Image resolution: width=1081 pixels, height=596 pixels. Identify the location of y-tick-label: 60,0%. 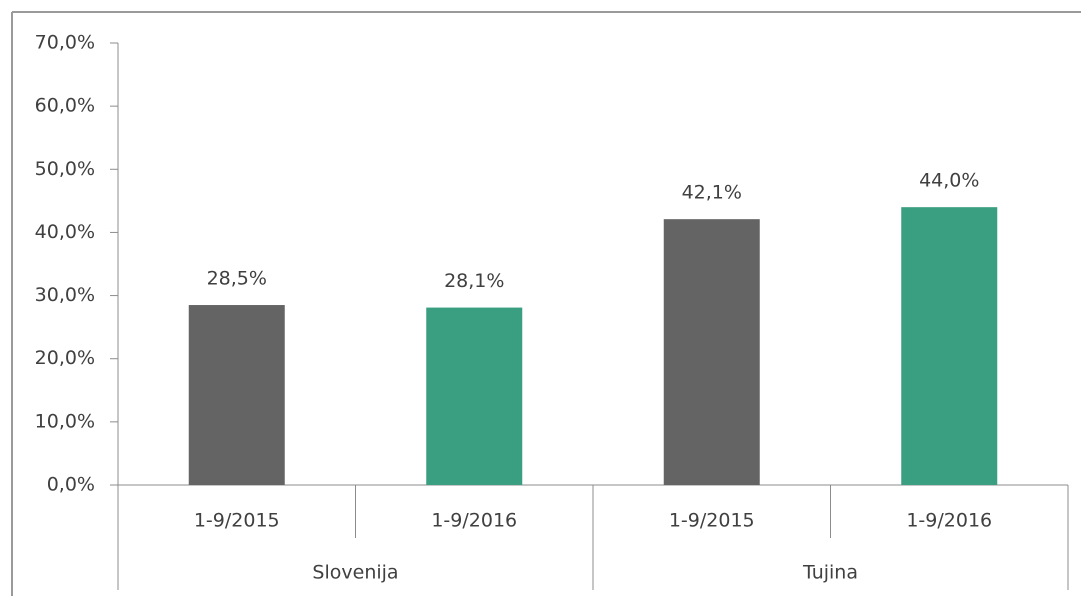
(65, 106).